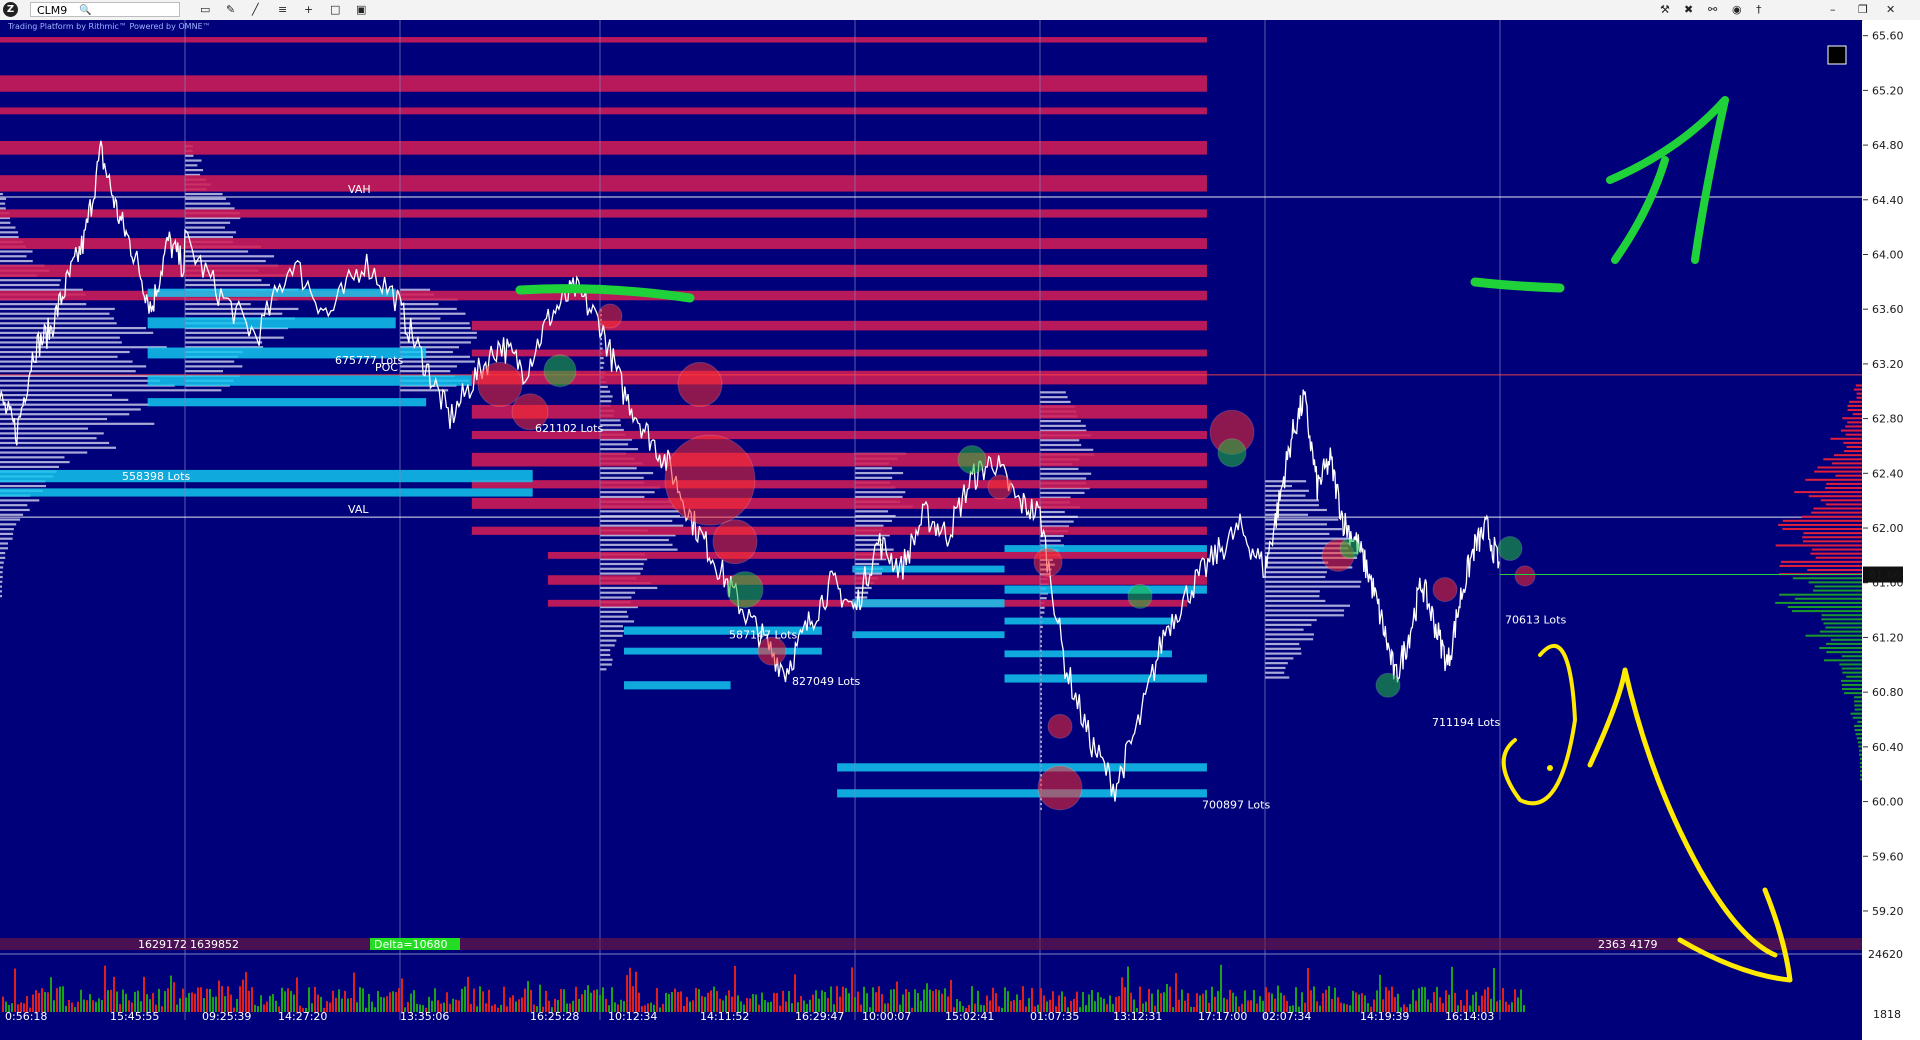 This screenshot has width=1920, height=1040. Describe the element at coordinates (1690, 825) in the screenshot. I see `yellow-down-arrow` at that location.